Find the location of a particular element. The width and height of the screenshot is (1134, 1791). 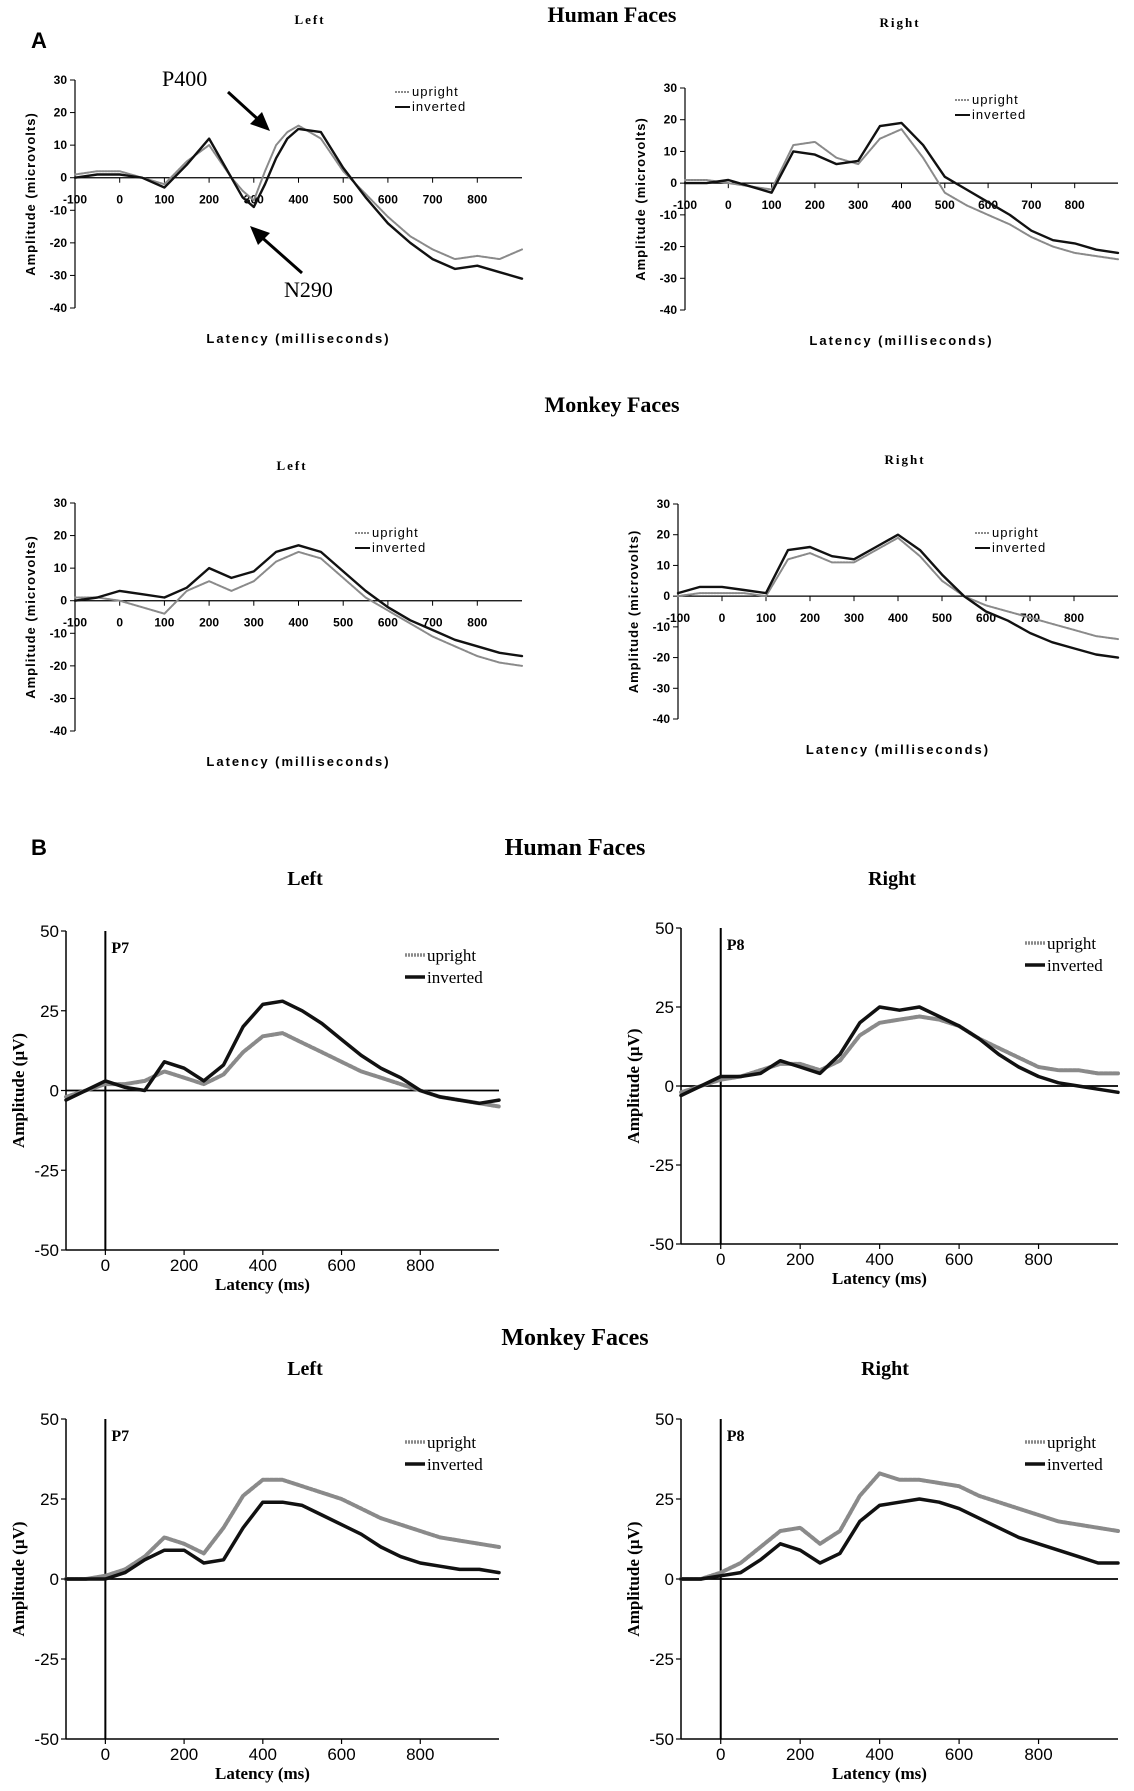

a-monkey-title: Monkey Faces is located at coordinates (611, 404).